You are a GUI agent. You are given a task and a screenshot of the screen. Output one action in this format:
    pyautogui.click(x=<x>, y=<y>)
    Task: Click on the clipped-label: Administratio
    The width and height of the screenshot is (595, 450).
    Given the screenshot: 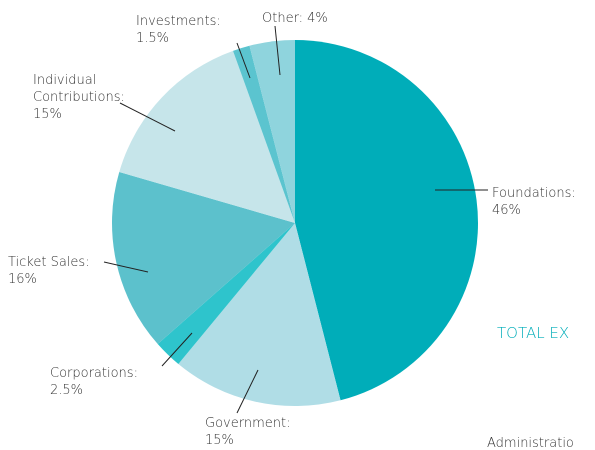 What is the action you would take?
    pyautogui.click(x=530, y=443)
    